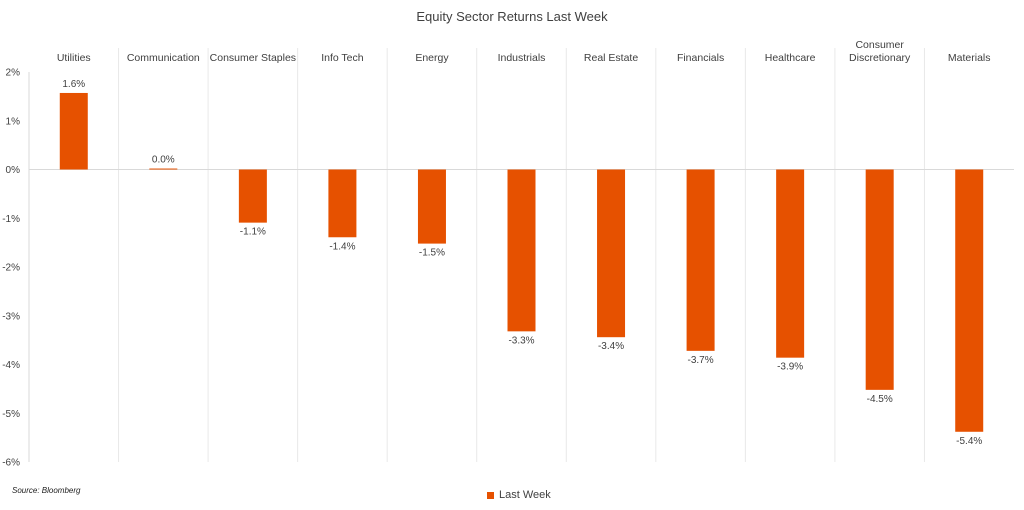 The height and width of the screenshot is (510, 1024). What do you see at coordinates (74, 58) in the screenshot?
I see `category-label: Utilities` at bounding box center [74, 58].